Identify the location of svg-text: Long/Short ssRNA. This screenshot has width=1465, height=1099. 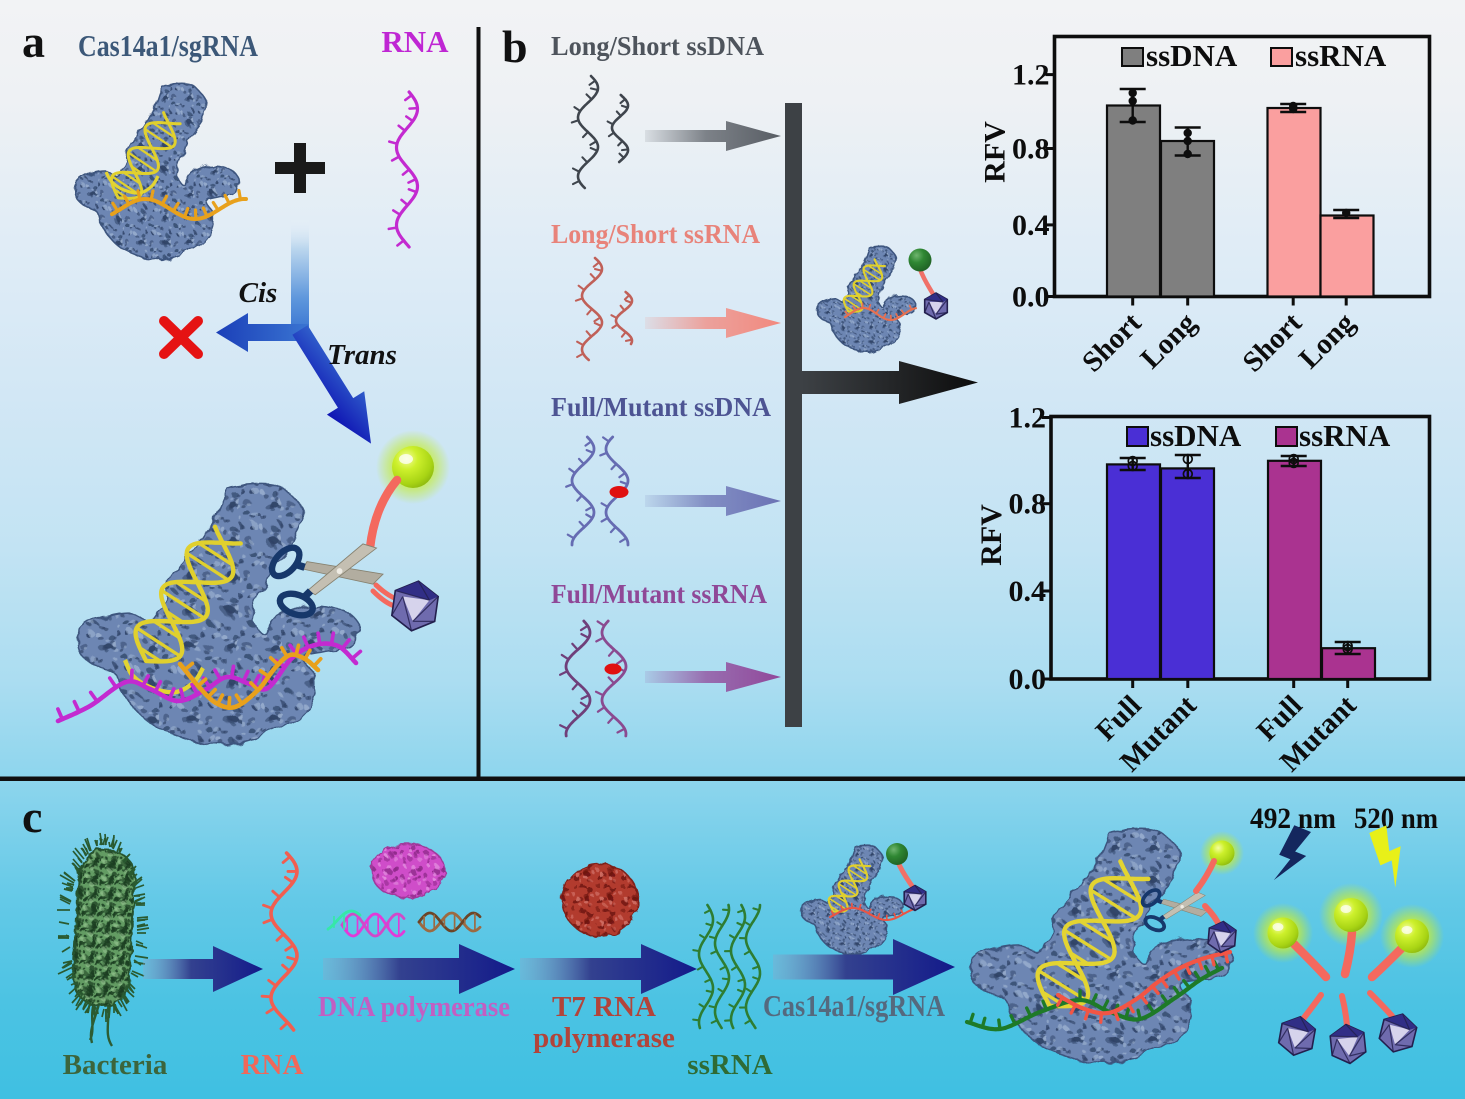
(655, 234).